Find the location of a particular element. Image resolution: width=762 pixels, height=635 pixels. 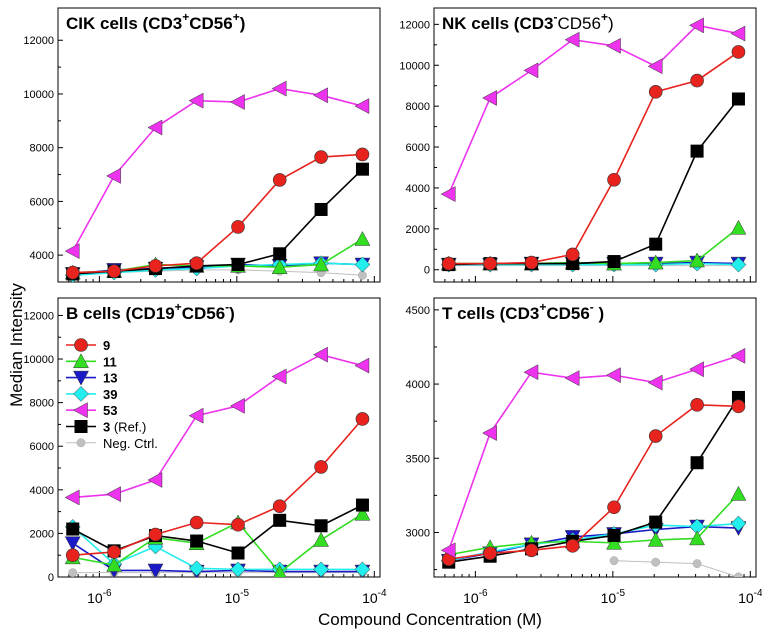

y-axis-label: Median Intensity is located at coordinates (16, 345).